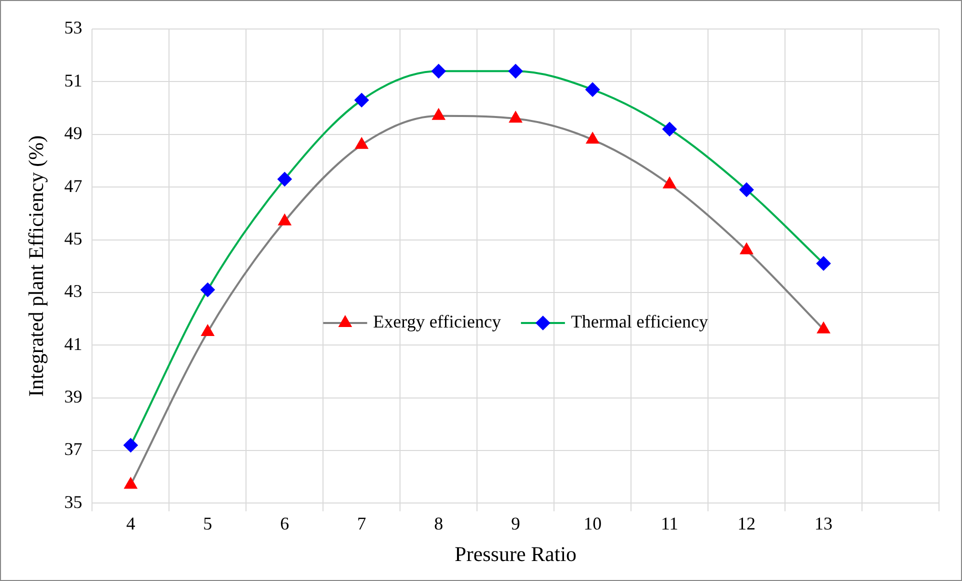  I want to click on x-tick-label: 8, so click(439, 524).